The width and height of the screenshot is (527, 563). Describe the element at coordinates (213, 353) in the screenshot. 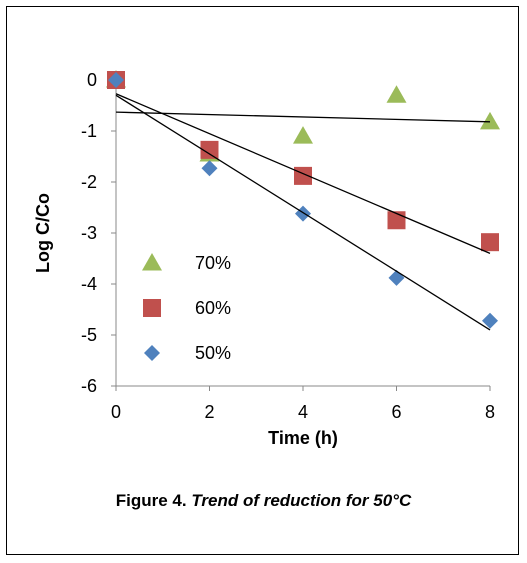

I see `legend-label: 50%` at that location.